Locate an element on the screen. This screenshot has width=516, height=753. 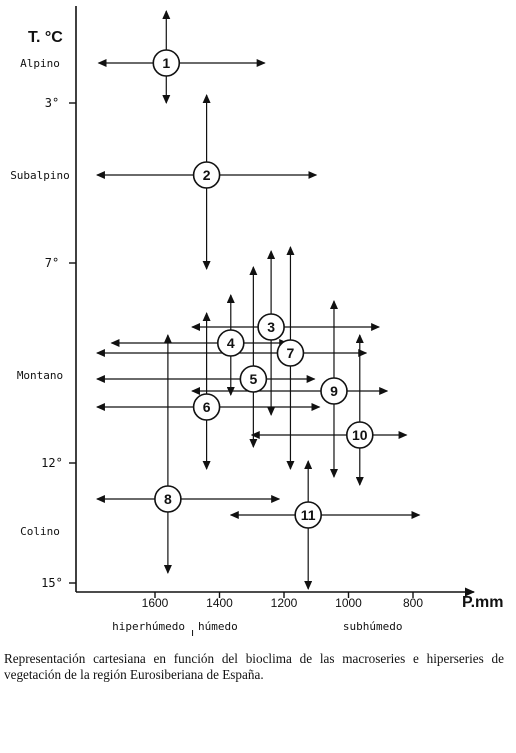
series-point: 1 is located at coordinates (166, 63).